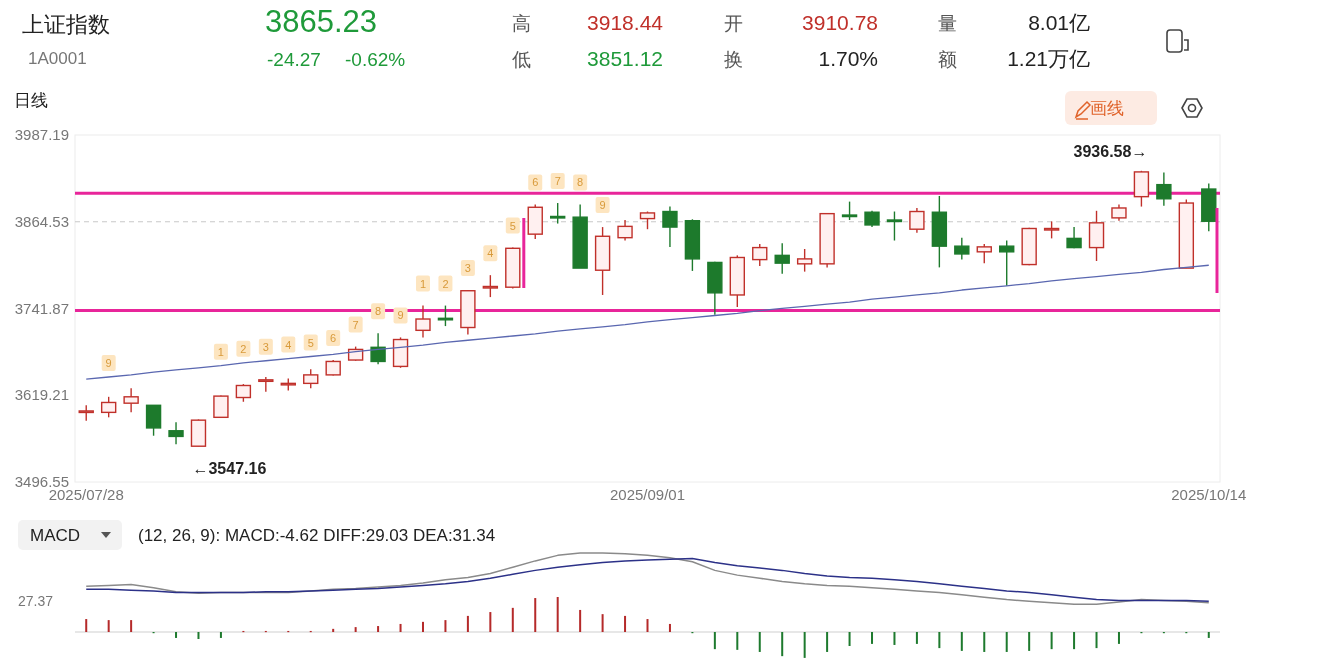 The image size is (1319, 667). I want to click on chart-title: MACD, so click(55, 535).